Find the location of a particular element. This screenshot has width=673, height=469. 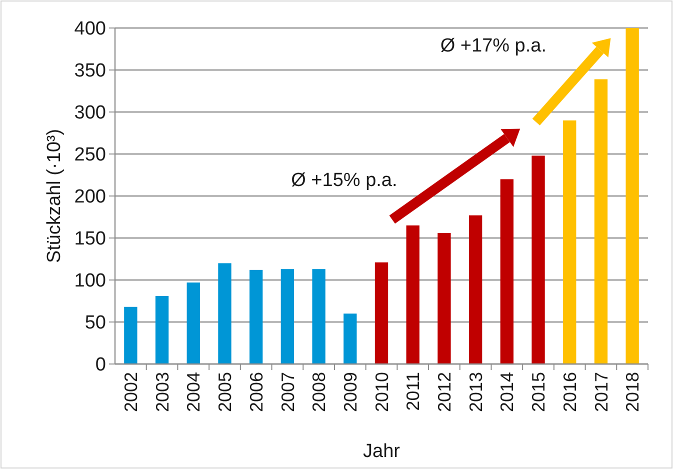

x-axis-title: Jahr is located at coordinates (382, 451).